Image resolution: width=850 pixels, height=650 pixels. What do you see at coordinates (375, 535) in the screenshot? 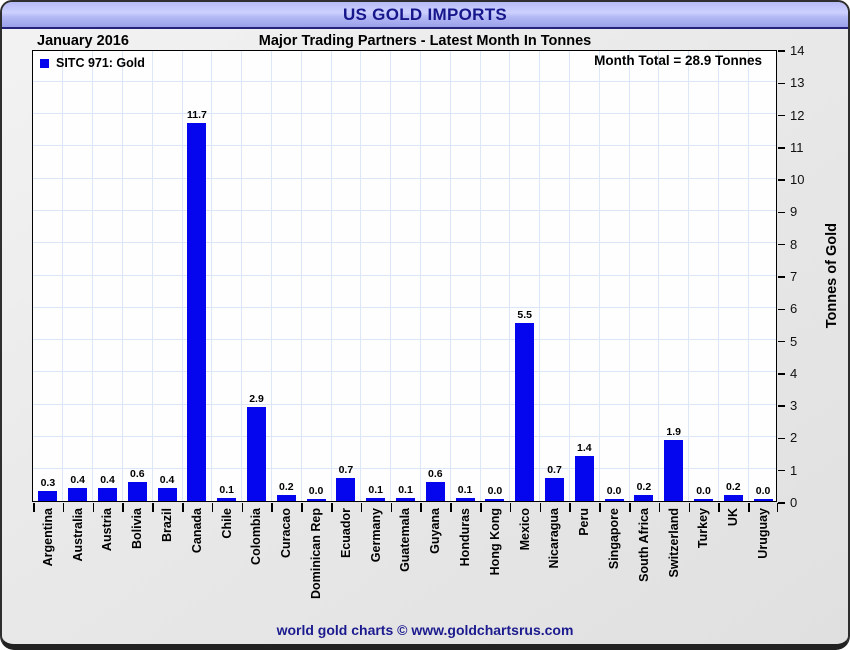
I see `x-tick-label-text: Germany` at bounding box center [375, 535].